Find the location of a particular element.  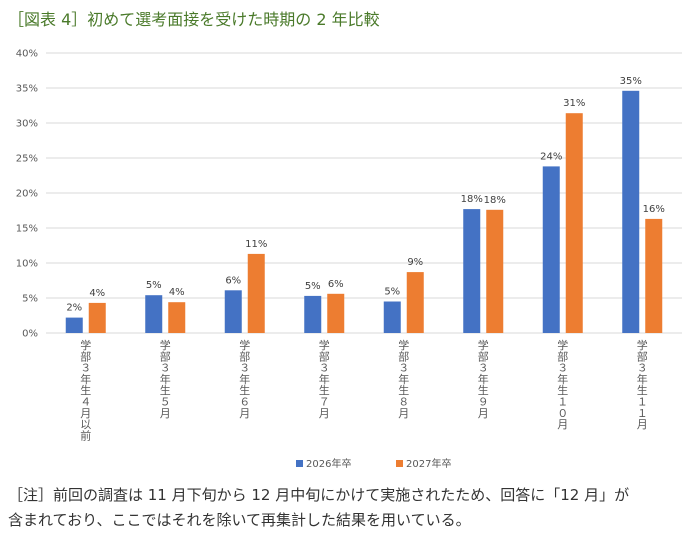

y-tick-label: 0% is located at coordinates (30, 334).